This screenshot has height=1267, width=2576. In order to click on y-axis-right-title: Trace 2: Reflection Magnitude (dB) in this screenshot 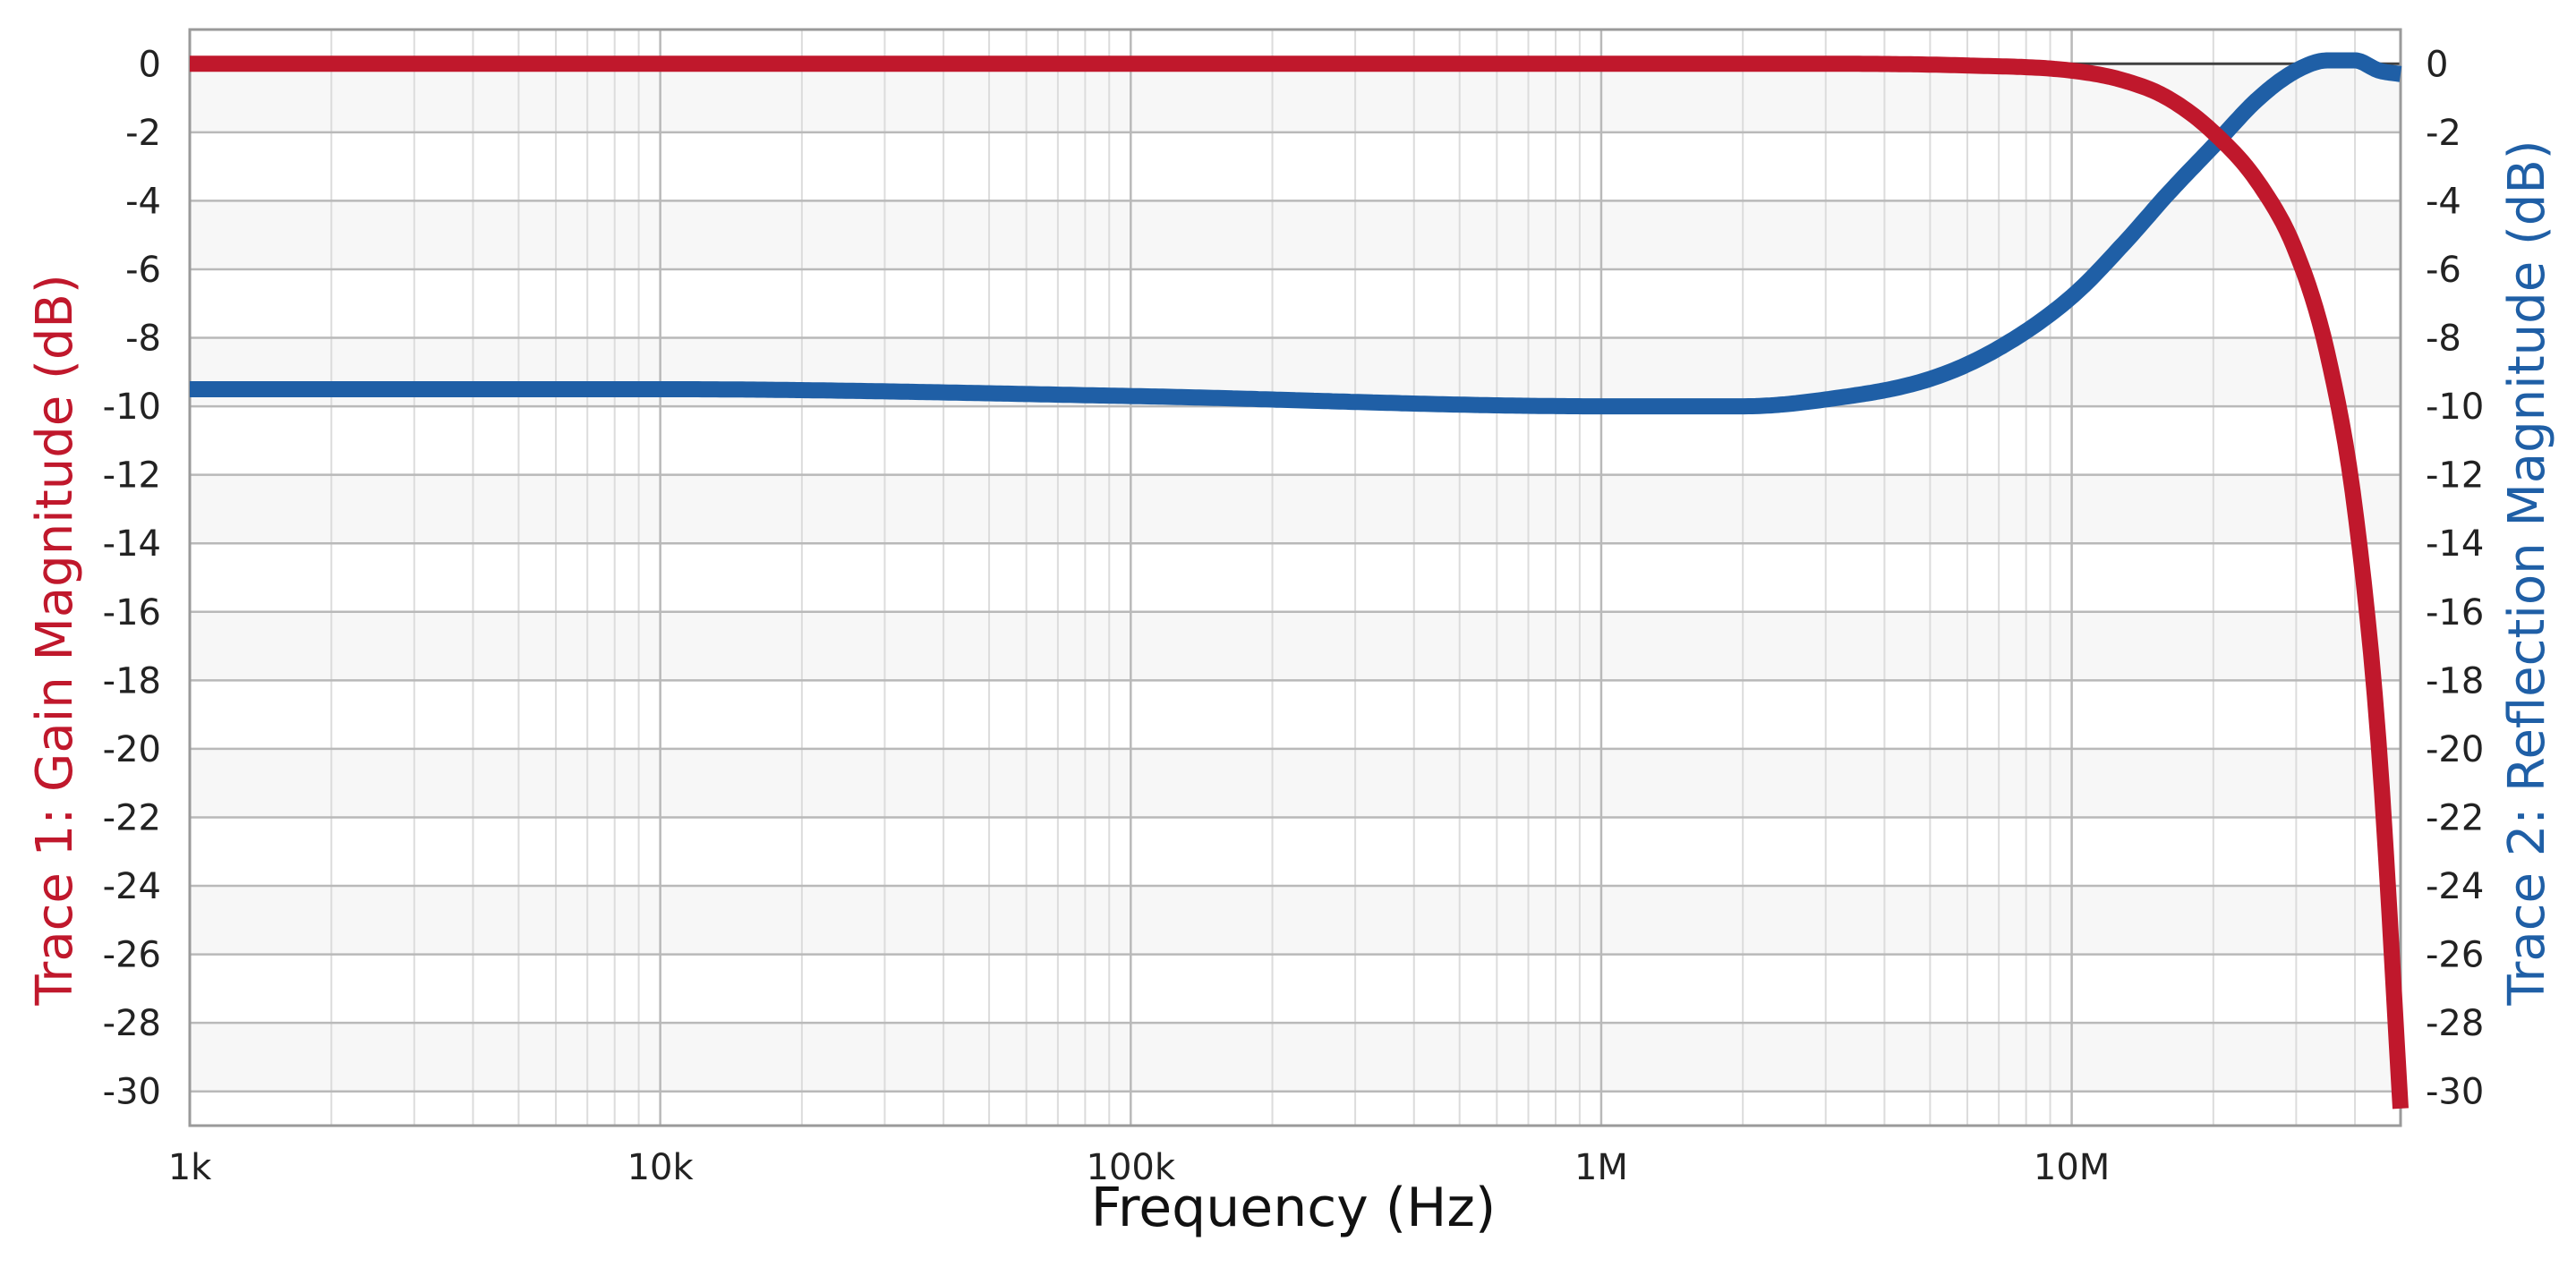, I will do `click(2527, 573)`.